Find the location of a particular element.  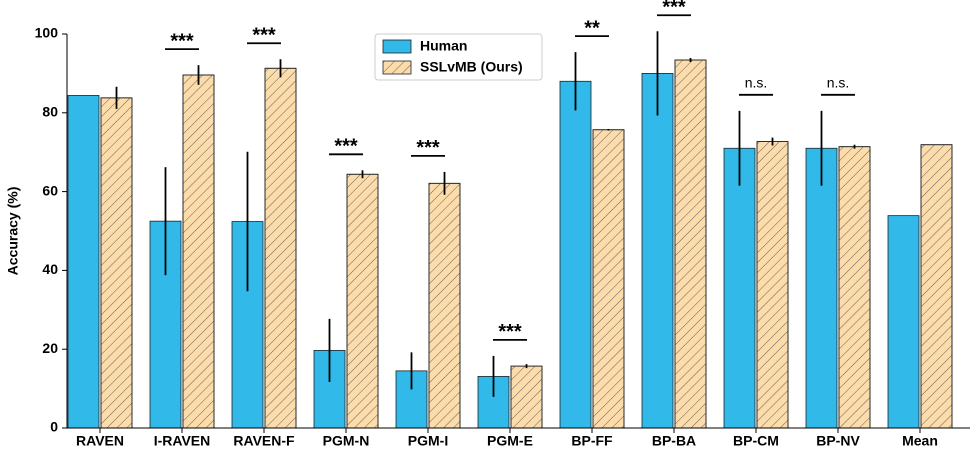

x-tick-label: BP-FF is located at coordinates (592, 441).